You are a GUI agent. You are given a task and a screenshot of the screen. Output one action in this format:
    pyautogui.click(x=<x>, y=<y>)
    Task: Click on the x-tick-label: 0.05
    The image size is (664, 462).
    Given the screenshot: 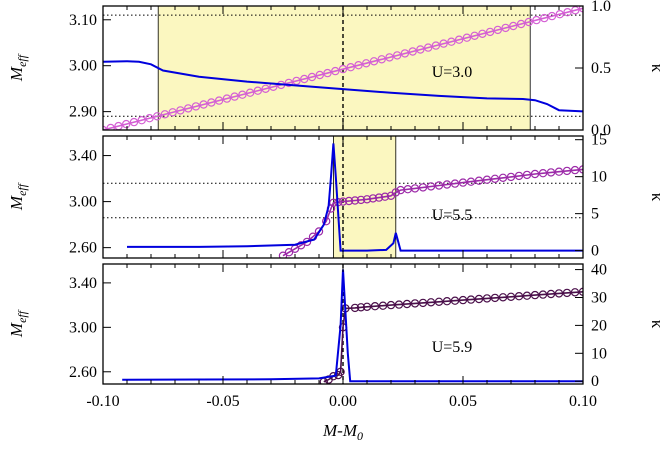 What is the action you would take?
    pyautogui.click(x=463, y=401)
    